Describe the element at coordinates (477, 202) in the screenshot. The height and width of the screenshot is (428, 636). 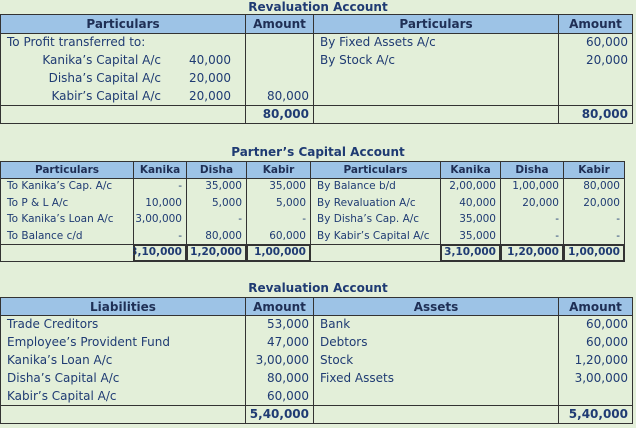
I see `cell: 40,000` at that location.